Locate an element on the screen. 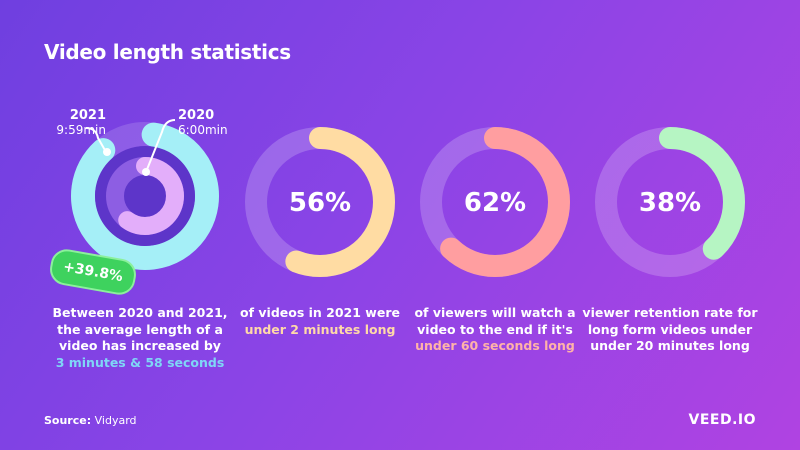 Image resolution: width=800 pixels, height=450 pixels. caption-line: of viewers will watch a is located at coordinates (495, 312).